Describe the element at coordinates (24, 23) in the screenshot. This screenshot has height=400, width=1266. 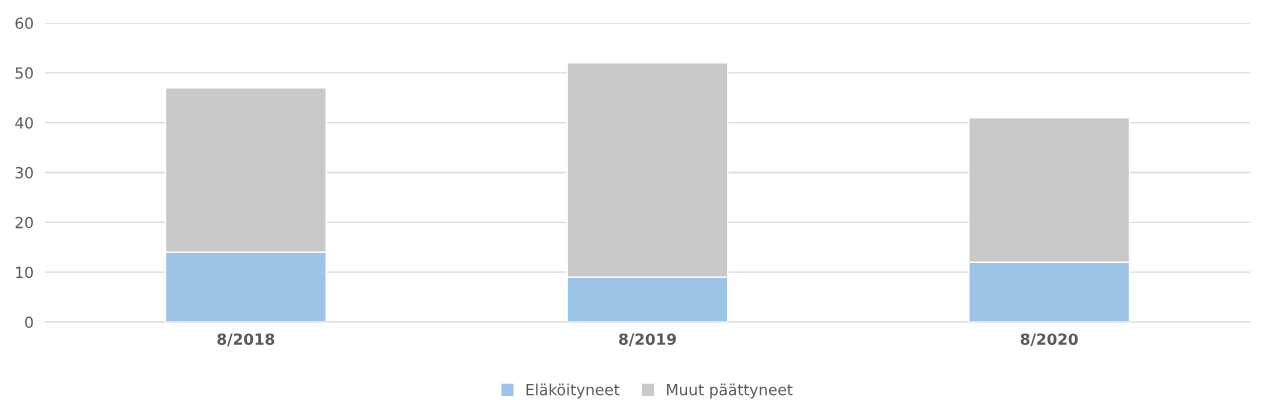
I see `y-tick-label: 60` at that location.